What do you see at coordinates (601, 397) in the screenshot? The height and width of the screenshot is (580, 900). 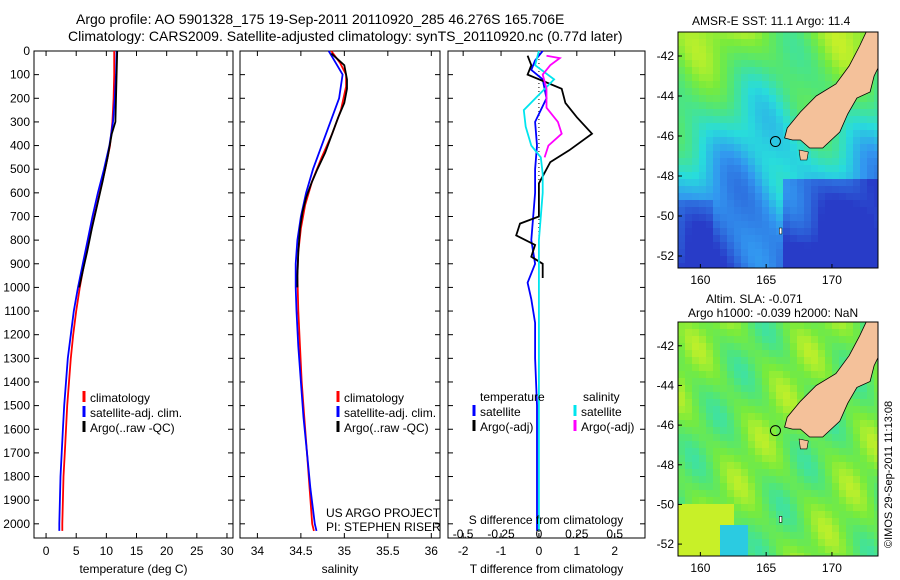 I see `diff-legend-salinity-heading: salinity` at bounding box center [601, 397].